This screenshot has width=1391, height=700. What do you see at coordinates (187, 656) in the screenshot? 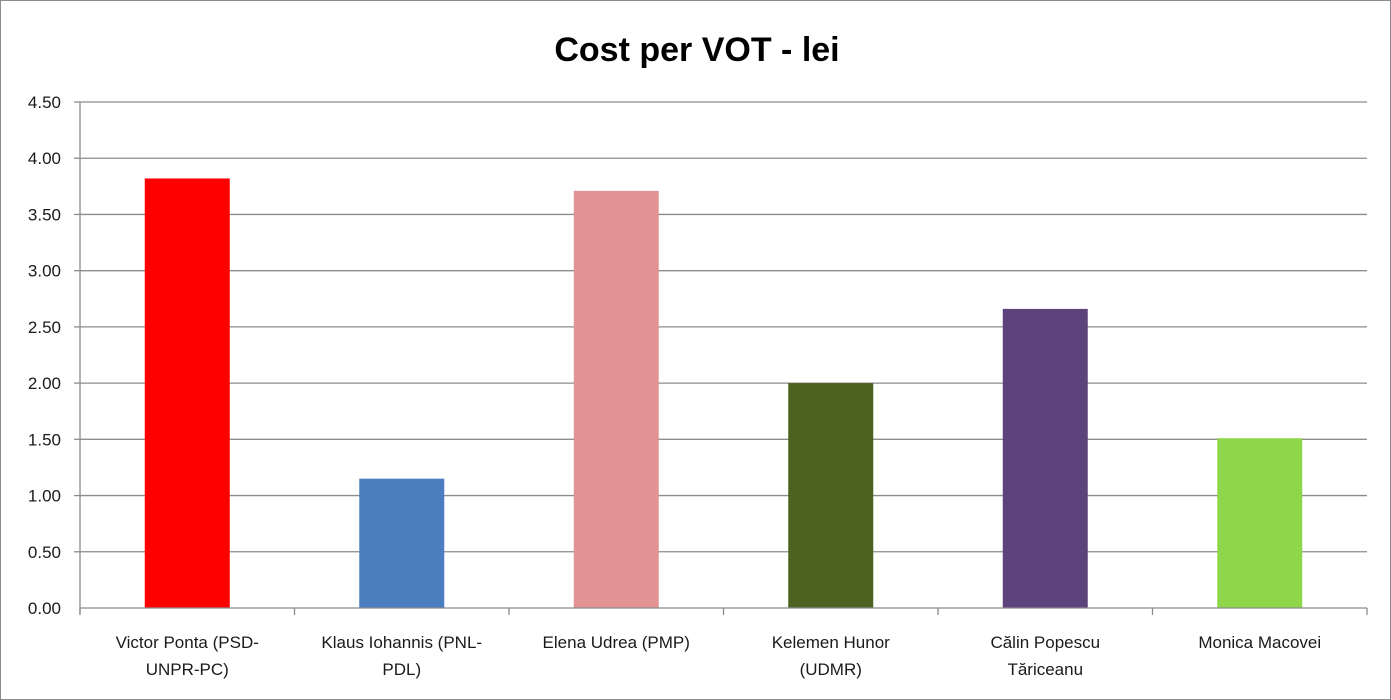
I see `category-label: Victor Ponta (PSD- UNPR-PC)` at bounding box center [187, 656].